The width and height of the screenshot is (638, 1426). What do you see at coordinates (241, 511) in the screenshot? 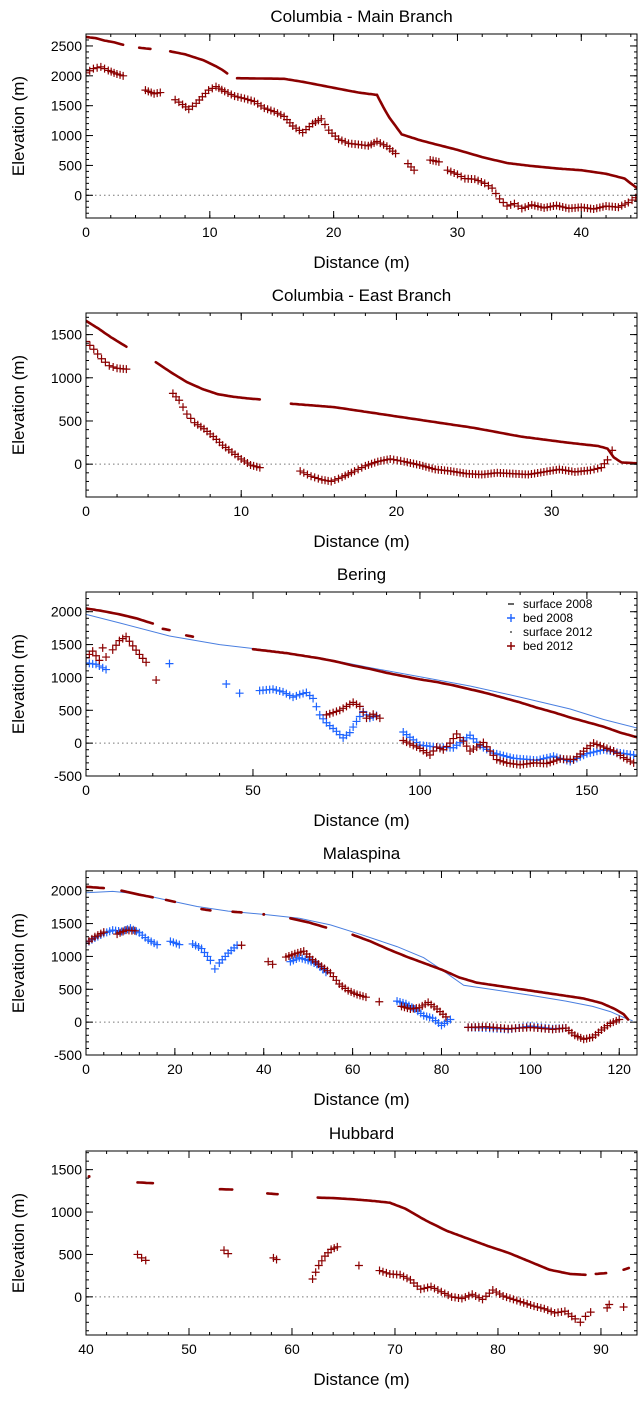
I see `x-tick-label: 10` at bounding box center [241, 511].